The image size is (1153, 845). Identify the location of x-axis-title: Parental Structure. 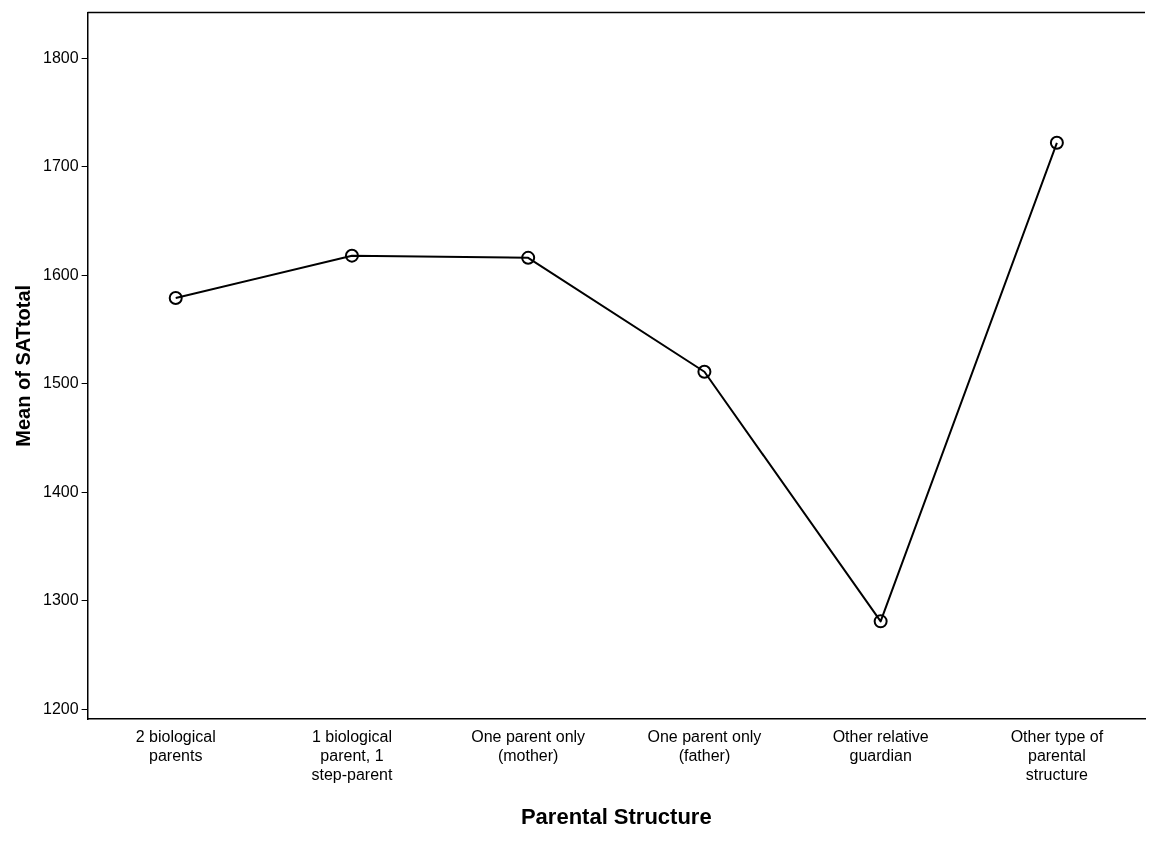
(616, 816).